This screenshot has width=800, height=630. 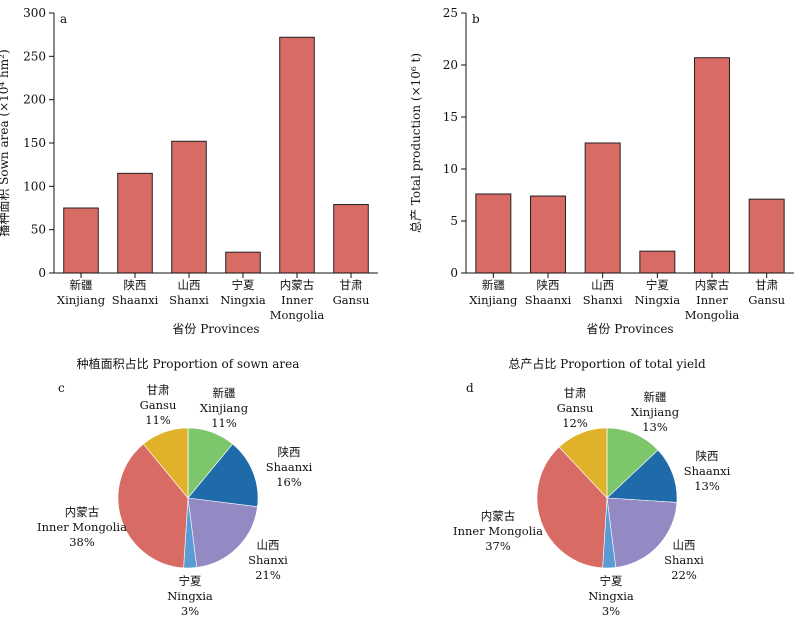 I want to click on y-axis-label-cn: 播种面积, so click(x=5, y=211).